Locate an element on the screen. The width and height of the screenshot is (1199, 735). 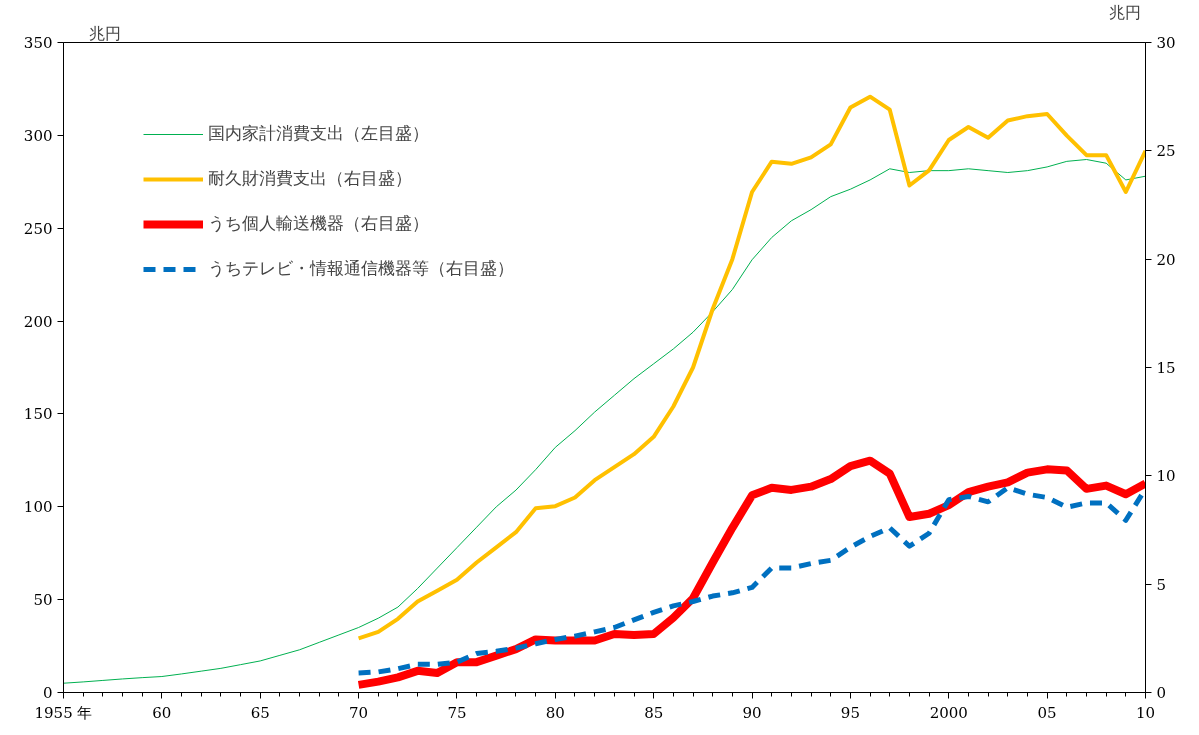
y-tick-label: 50 is located at coordinates (43, 600).